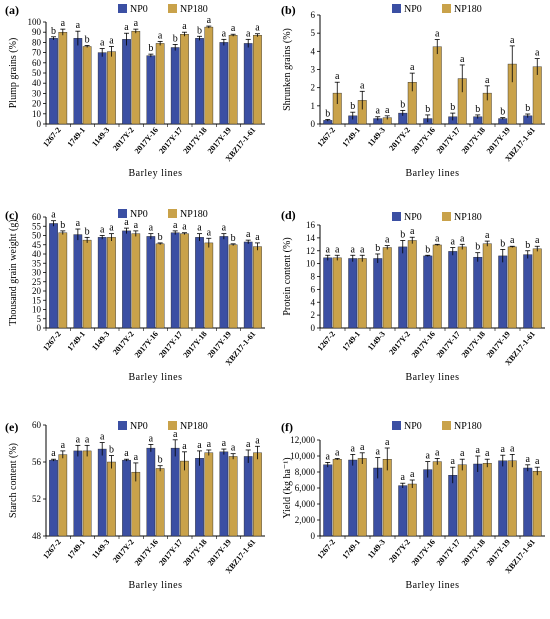 The height and width of the screenshot is (619, 550). What do you see at coordinates (139, 426) in the screenshot?
I see `legend-label-np0: NP0` at bounding box center [139, 426].